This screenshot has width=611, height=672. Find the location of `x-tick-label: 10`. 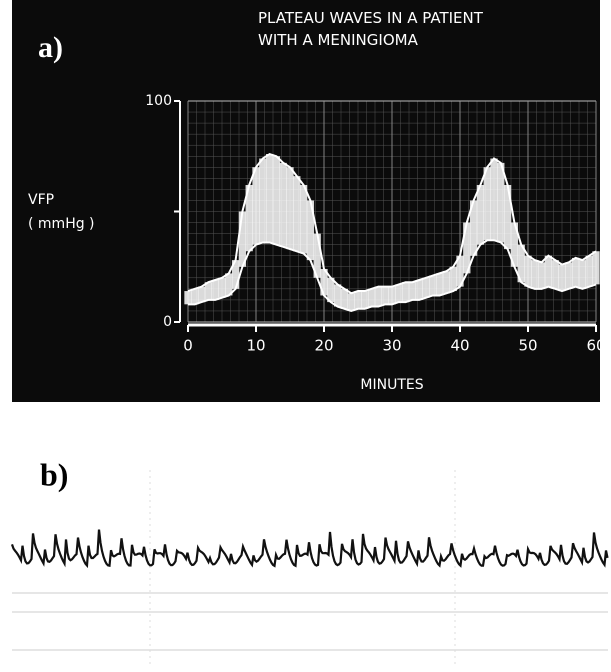

x-tick-label: 10 is located at coordinates (255, 346).